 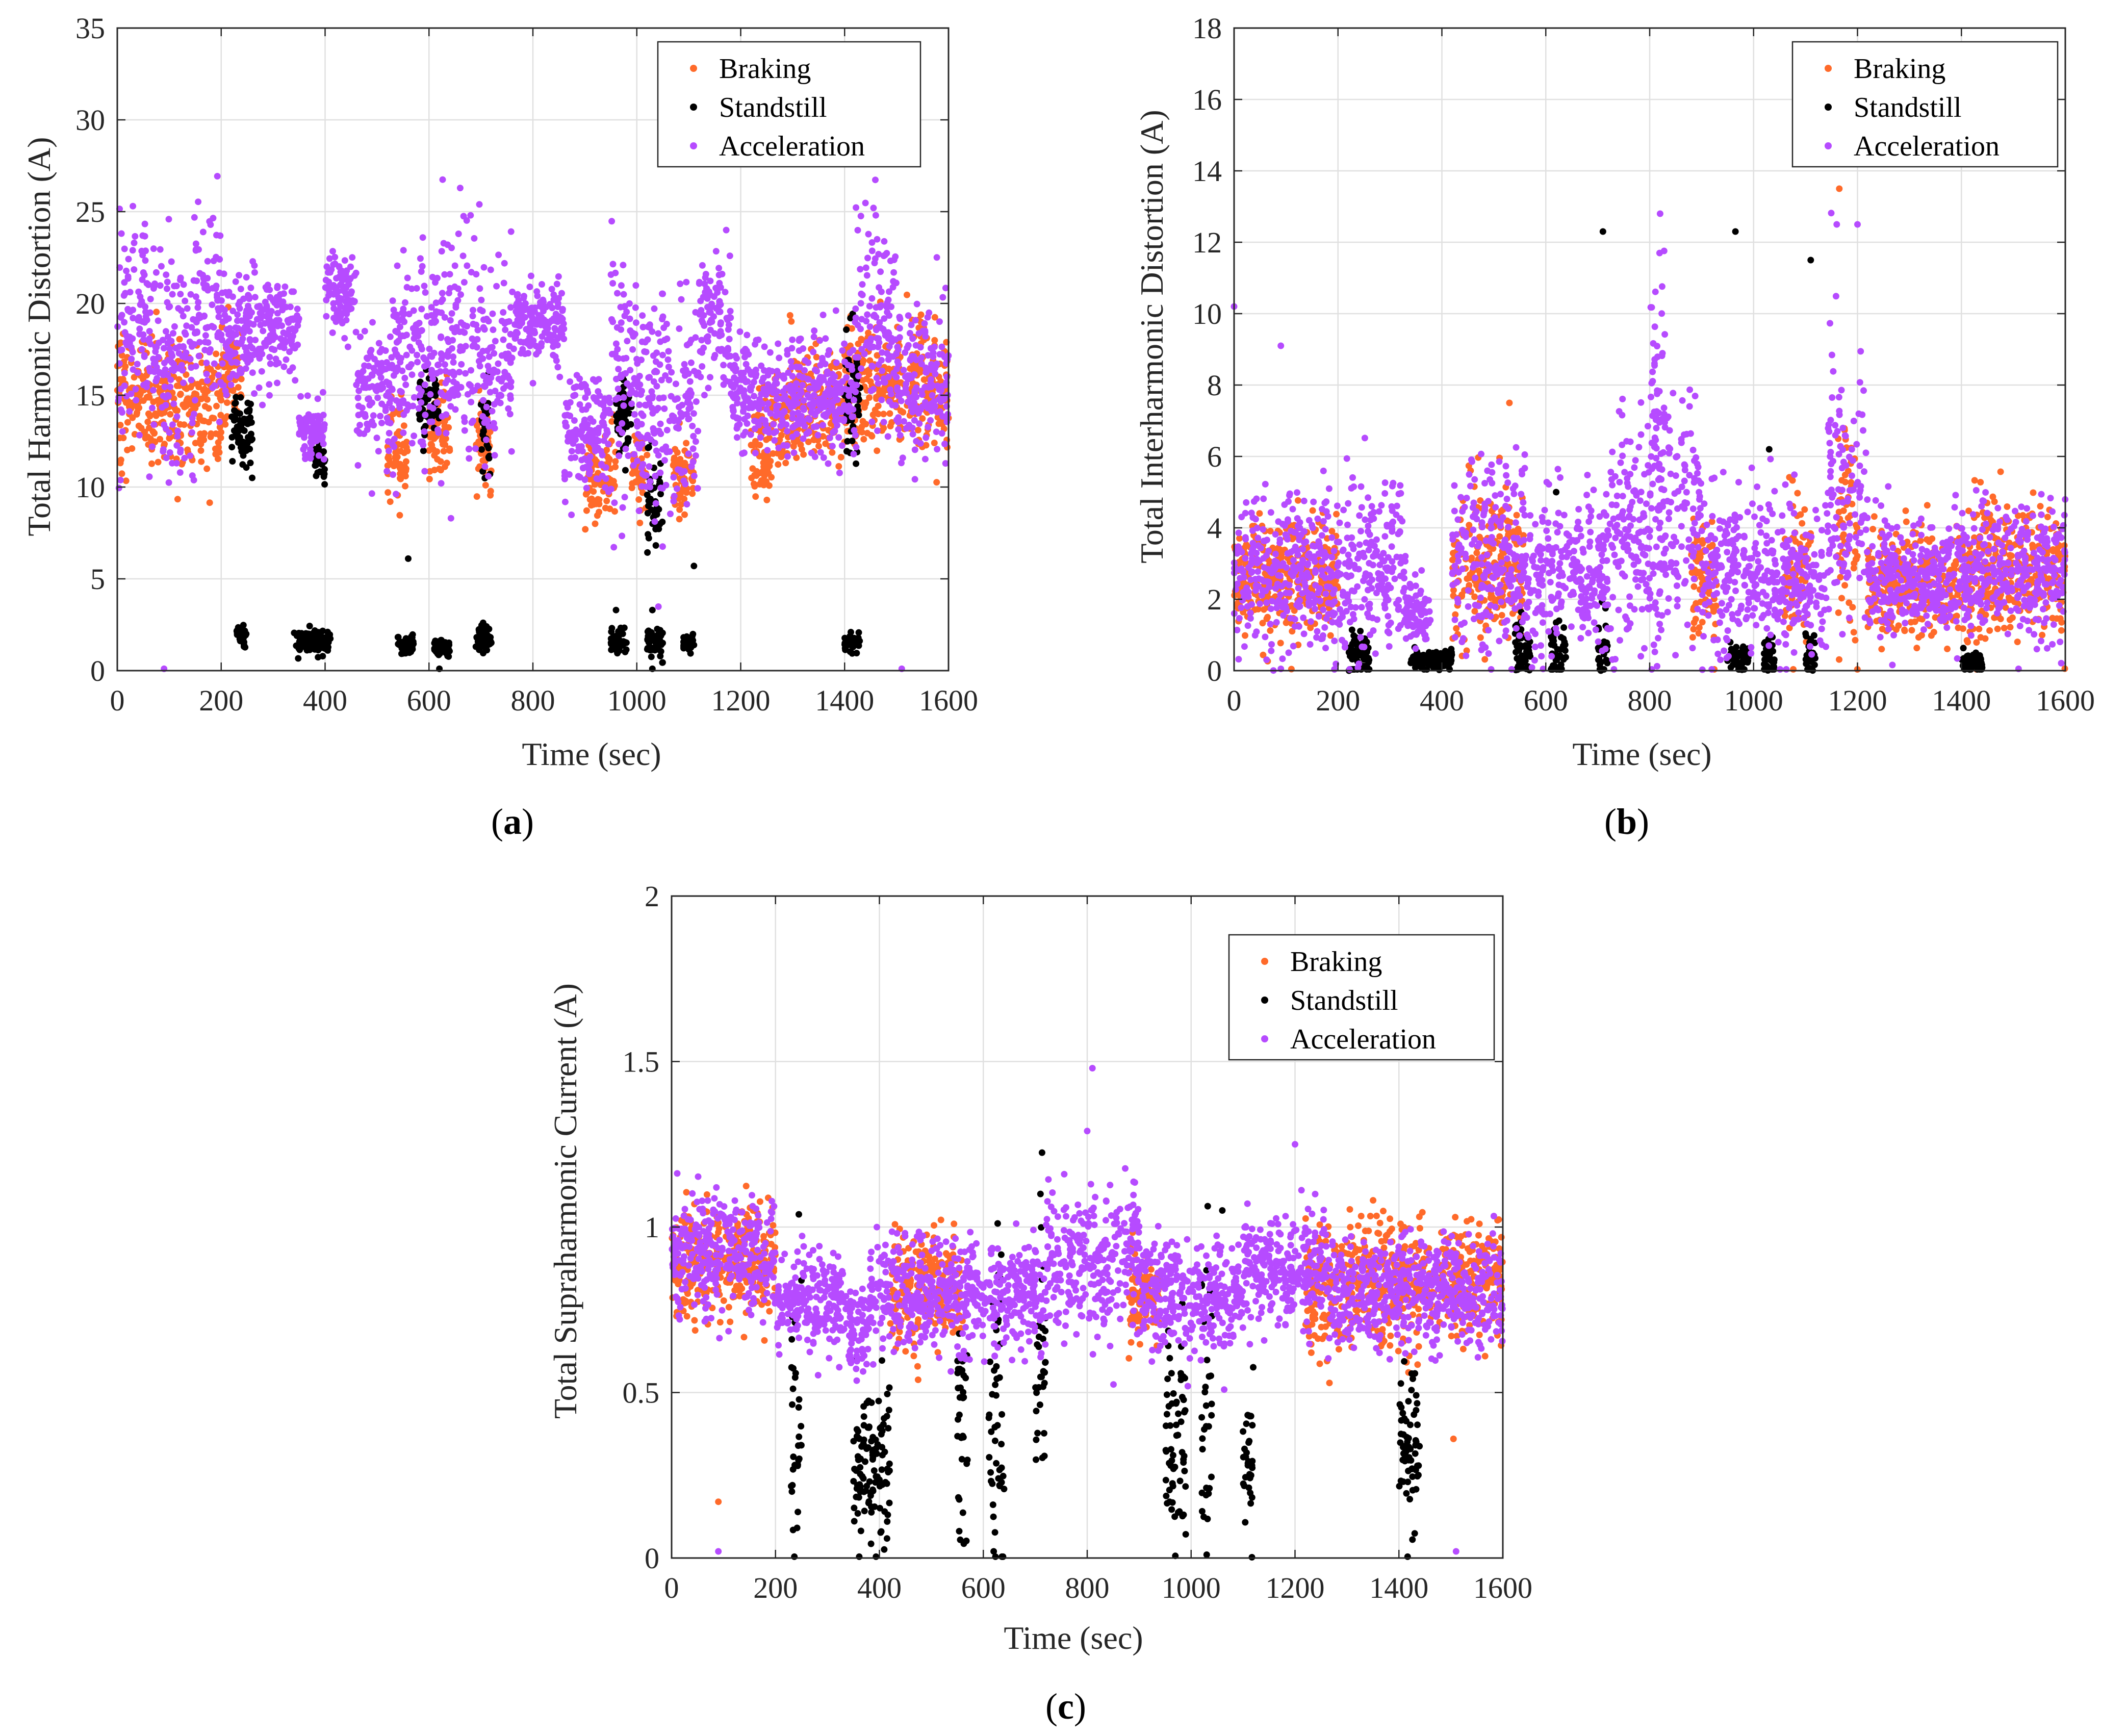 What do you see at coordinates (98, 579) in the screenshot?
I see `y-tick-label: 5` at bounding box center [98, 579].